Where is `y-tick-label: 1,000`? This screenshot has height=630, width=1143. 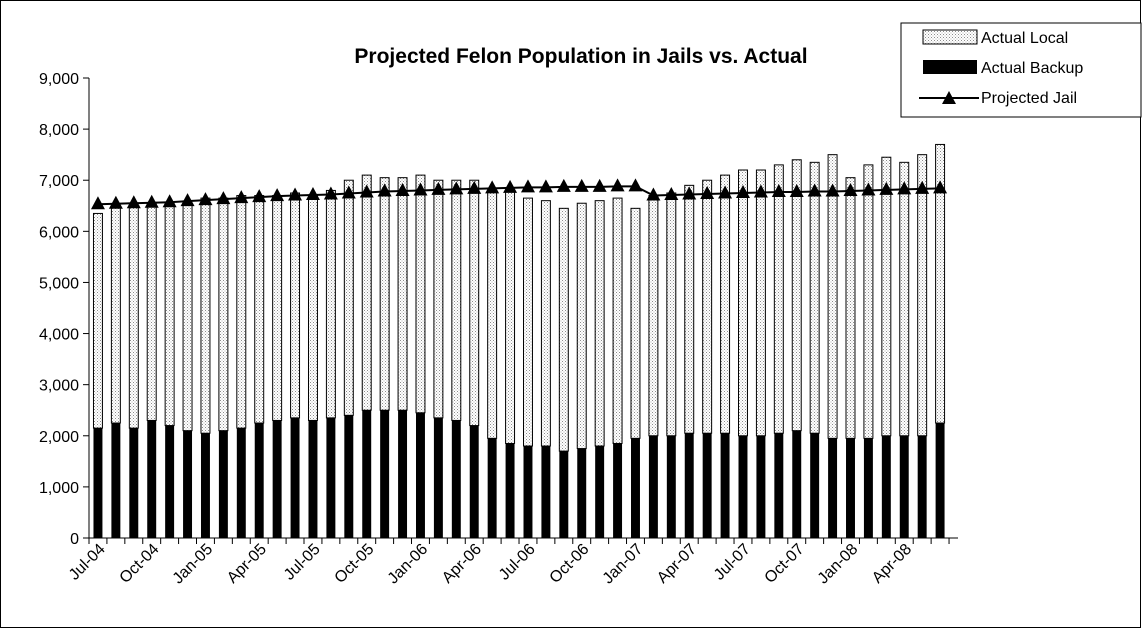 y-tick-label: 1,000 is located at coordinates (59, 488).